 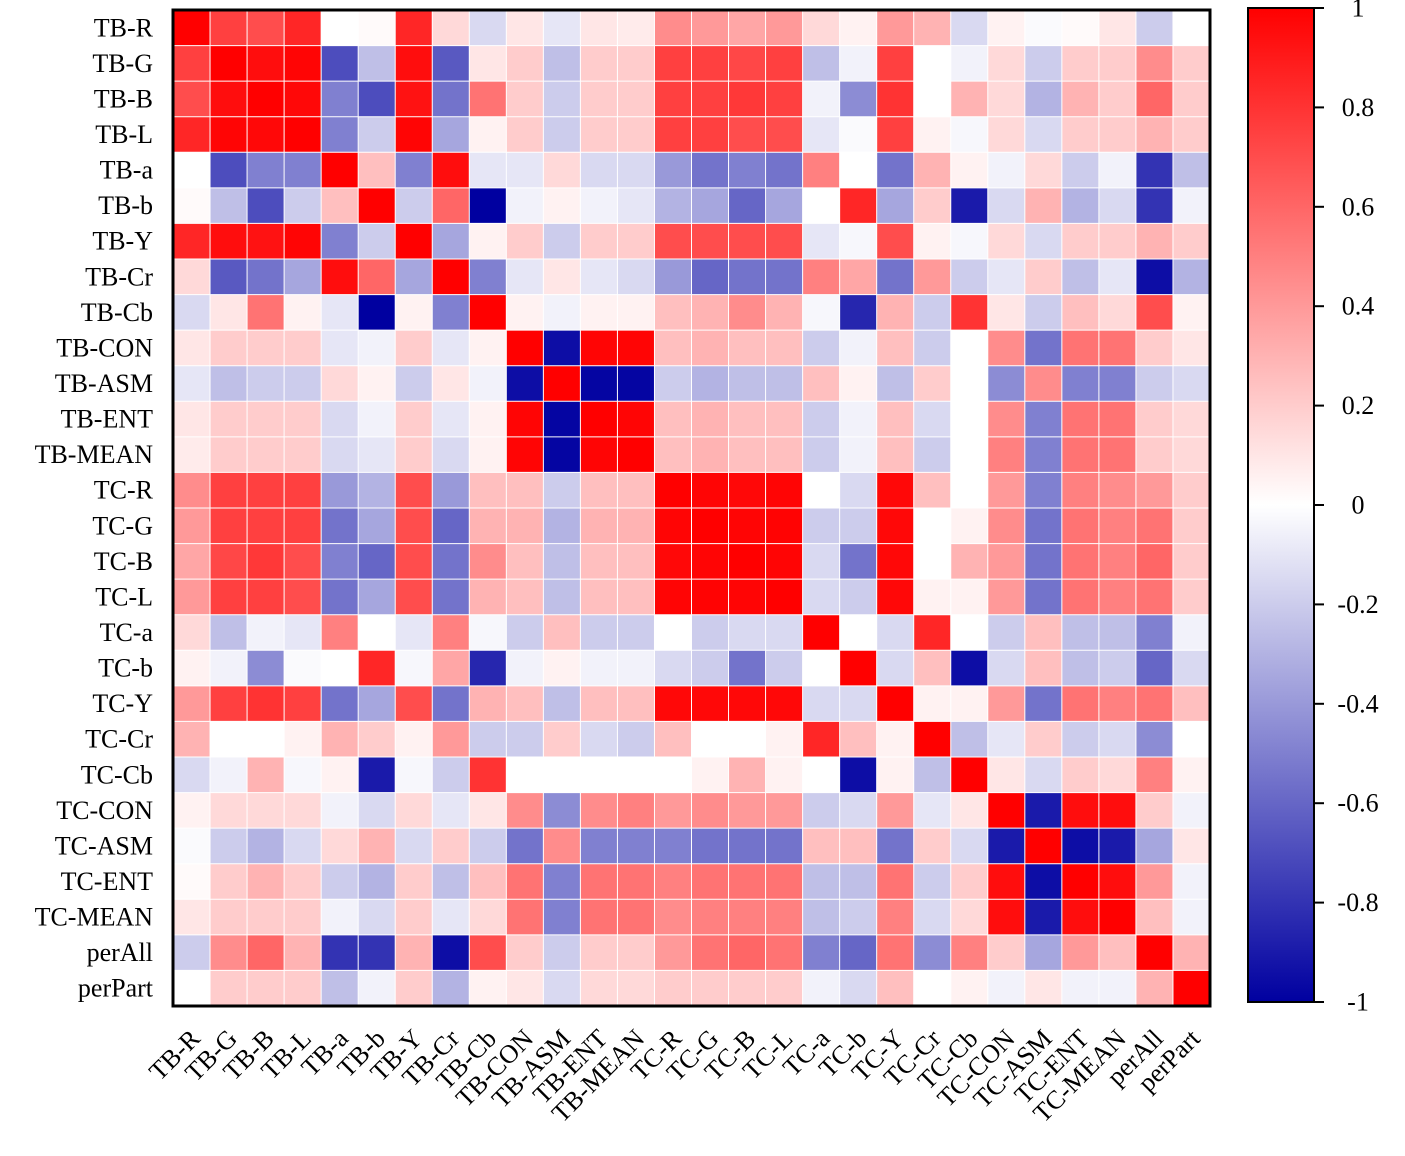 I want to click on heatmap-cell-perAll-TC-L, so click(x=784, y=952).